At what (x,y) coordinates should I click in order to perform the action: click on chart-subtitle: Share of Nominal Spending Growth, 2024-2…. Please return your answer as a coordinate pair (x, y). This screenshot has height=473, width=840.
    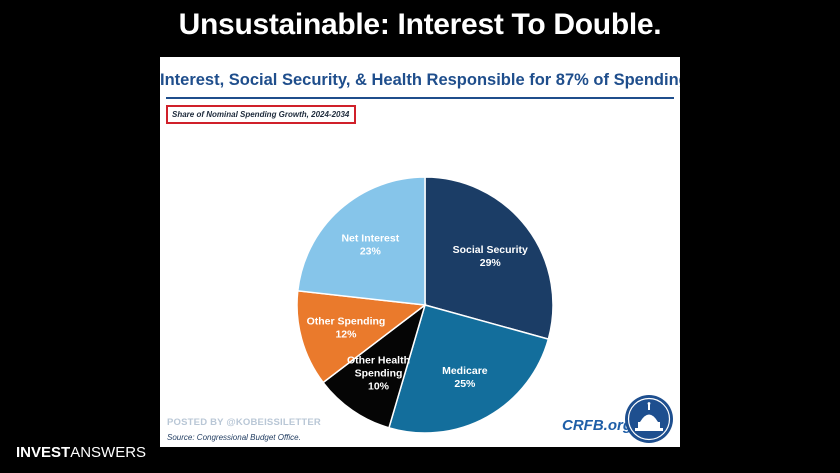
    Looking at the image, I should click on (261, 114).